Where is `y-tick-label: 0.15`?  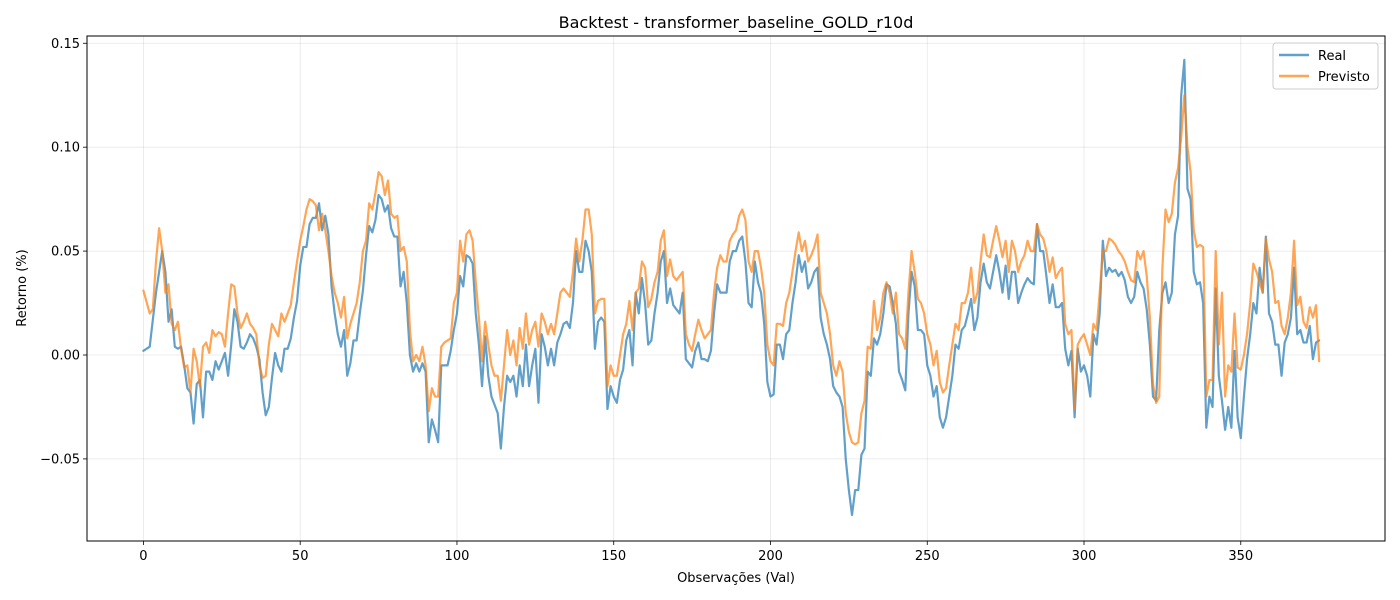
y-tick-label: 0.15 is located at coordinates (65, 44).